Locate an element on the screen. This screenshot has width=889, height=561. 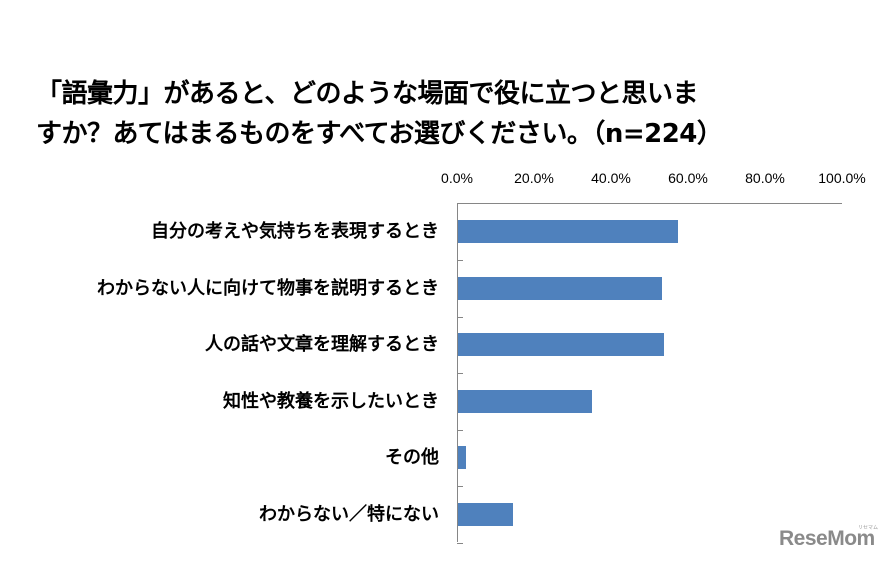
resemom-logo-sub: リセマム is located at coordinates (868, 528).